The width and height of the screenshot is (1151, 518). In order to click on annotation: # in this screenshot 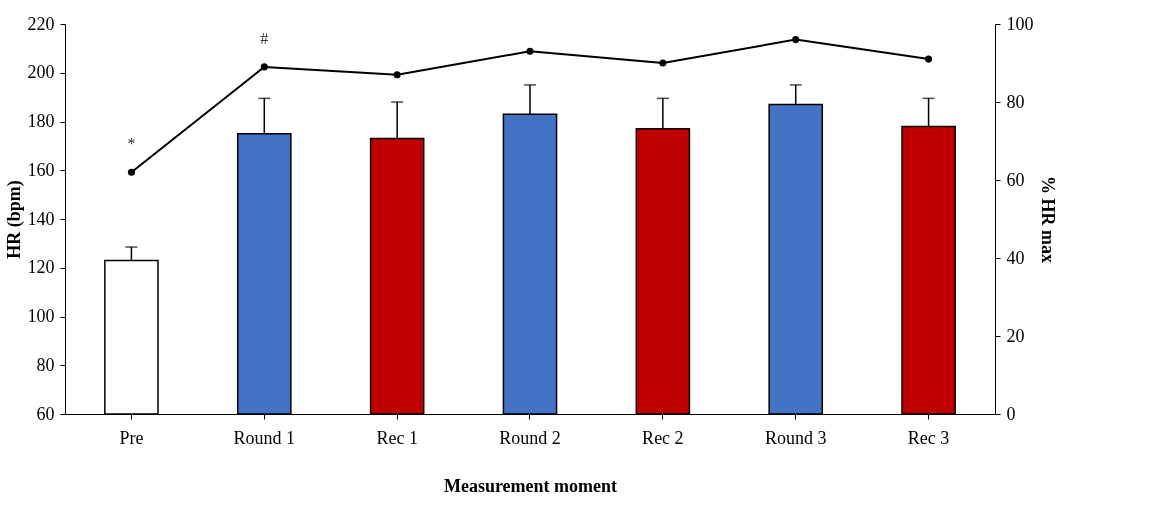, I will do `click(264, 38)`.